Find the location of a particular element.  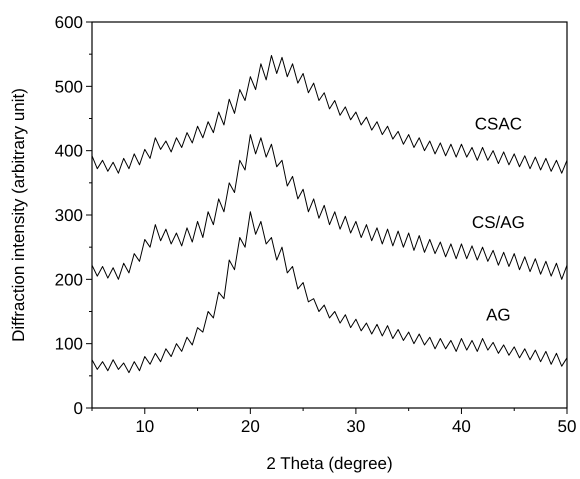

y-tick-label: 100 is located at coordinates (68, 344).